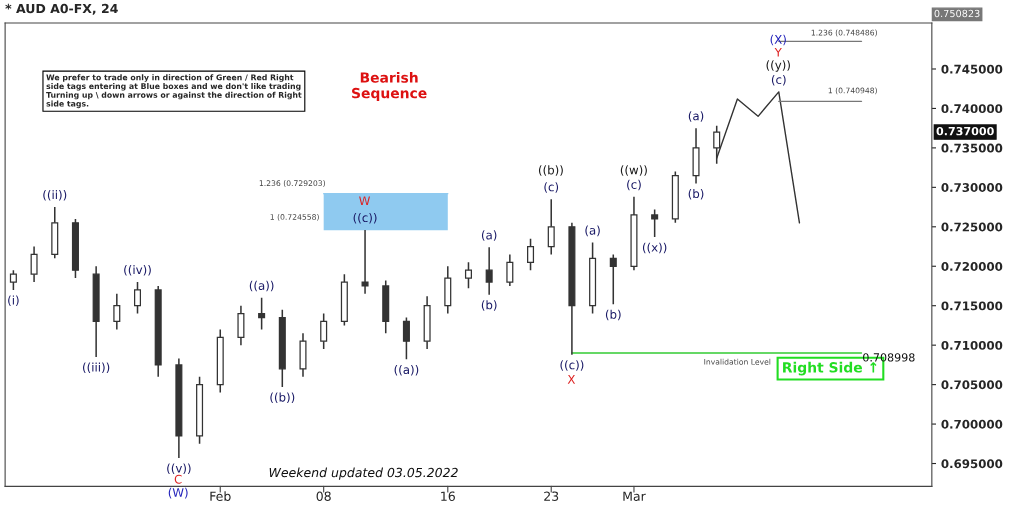 Image resolution: width=1024 pixels, height=512 pixels. Describe the element at coordinates (972, 69) in the screenshot. I see `y-tick-label: 0.745000` at that location.